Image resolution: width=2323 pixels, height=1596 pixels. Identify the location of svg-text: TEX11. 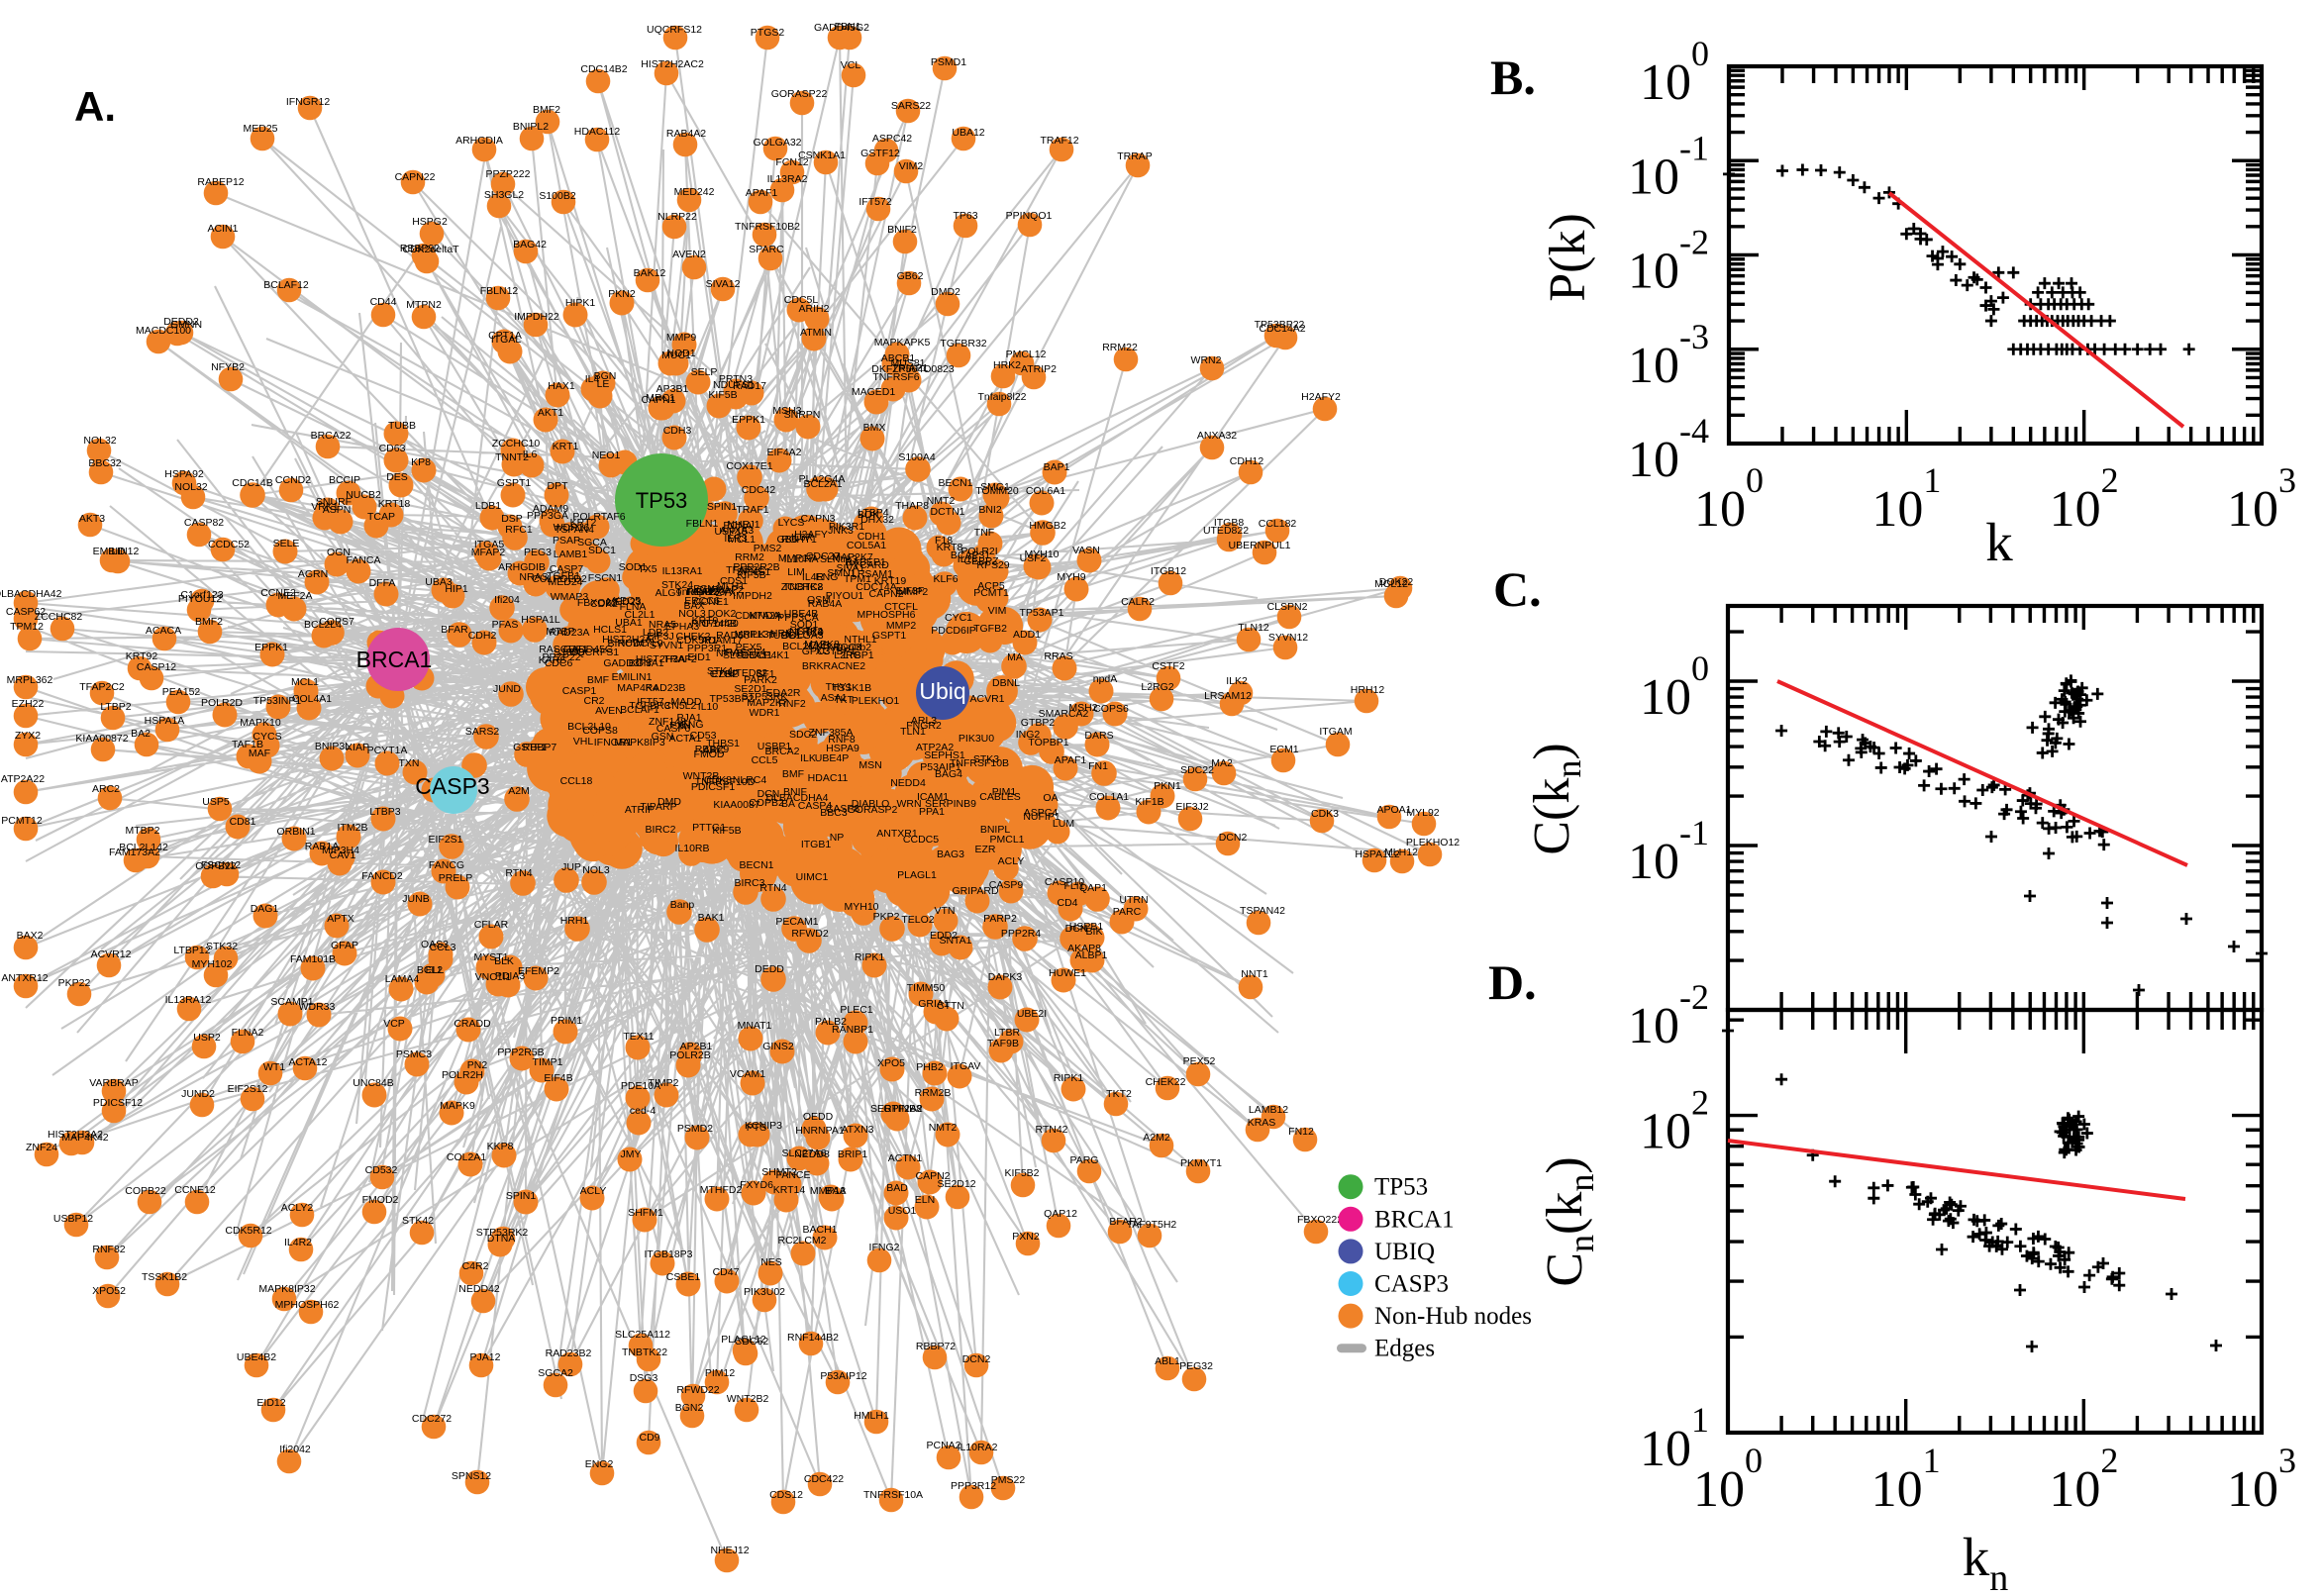
(639, 1037).